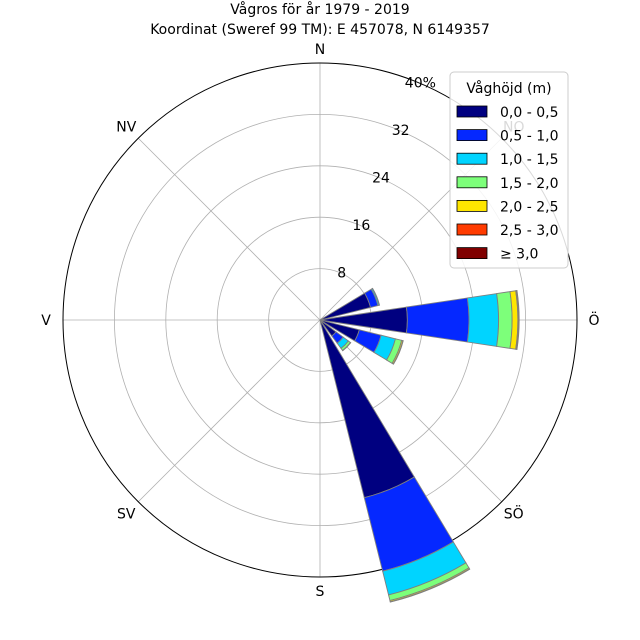 The height and width of the screenshot is (640, 640). I want to click on bar-157.5-bin-5, so click(430, 585).